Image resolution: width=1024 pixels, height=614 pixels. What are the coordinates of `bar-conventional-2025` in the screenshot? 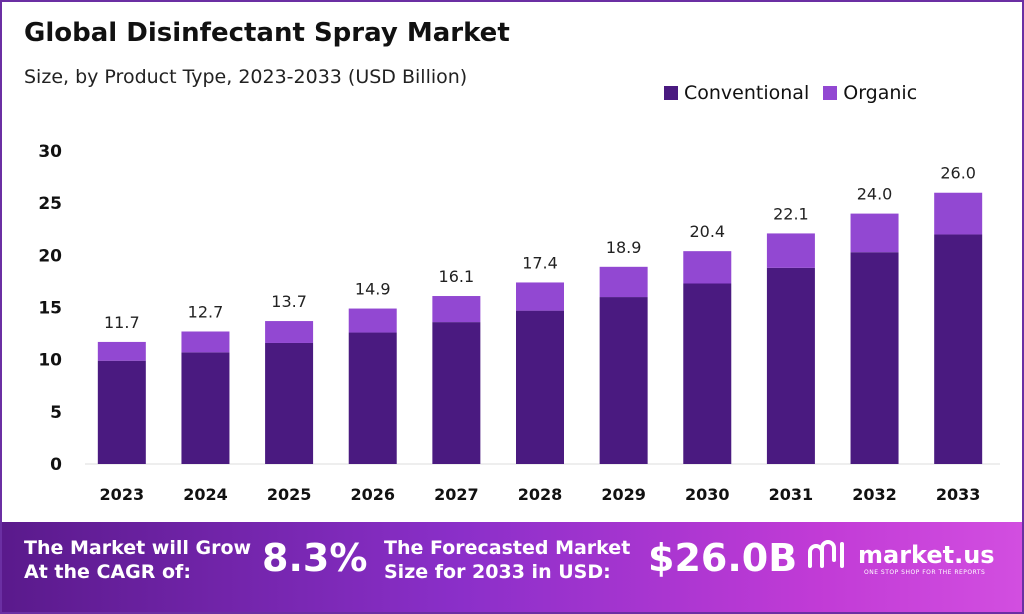 It's located at (289, 403).